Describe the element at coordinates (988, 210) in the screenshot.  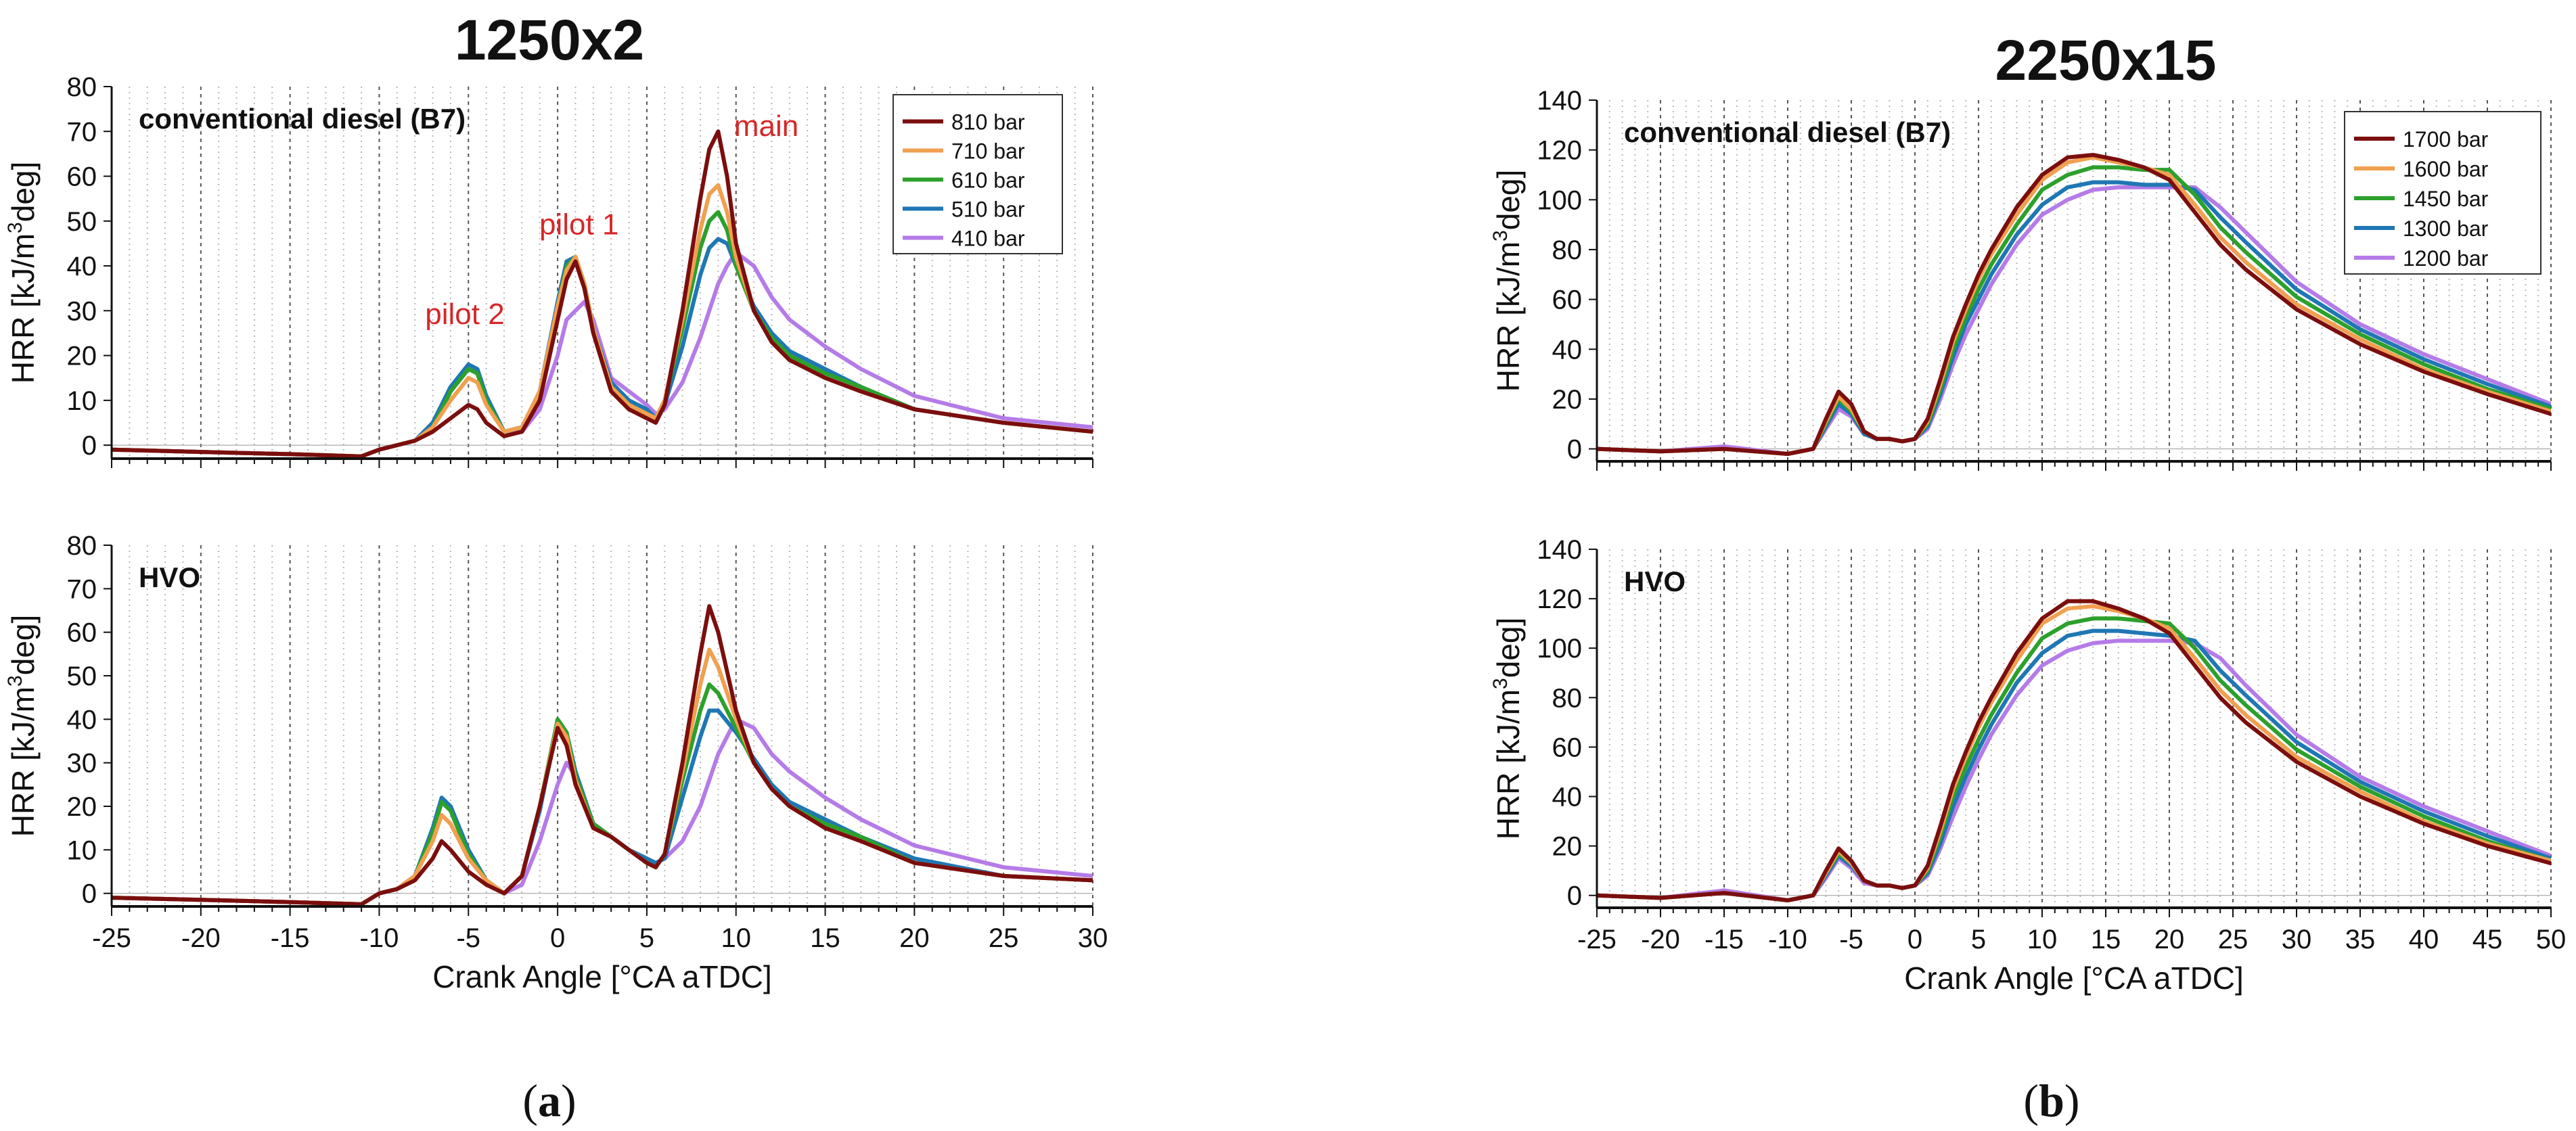
I see `legend-label: 510 bar` at that location.